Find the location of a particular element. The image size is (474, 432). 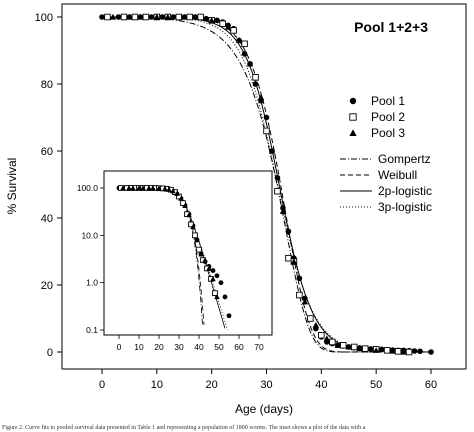

inset-x-tick-label: 70 is located at coordinates (259, 347).